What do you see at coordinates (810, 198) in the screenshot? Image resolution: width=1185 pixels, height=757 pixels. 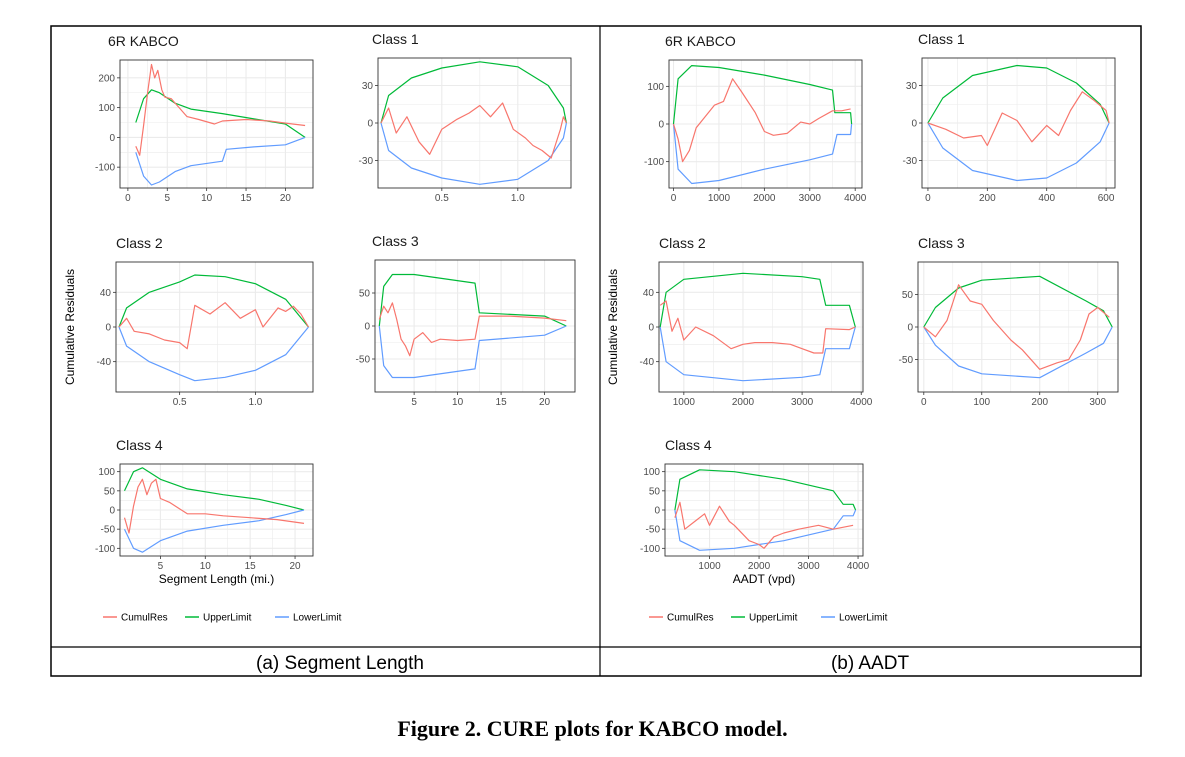 I see `x-tick-label: 3000` at bounding box center [810, 198].